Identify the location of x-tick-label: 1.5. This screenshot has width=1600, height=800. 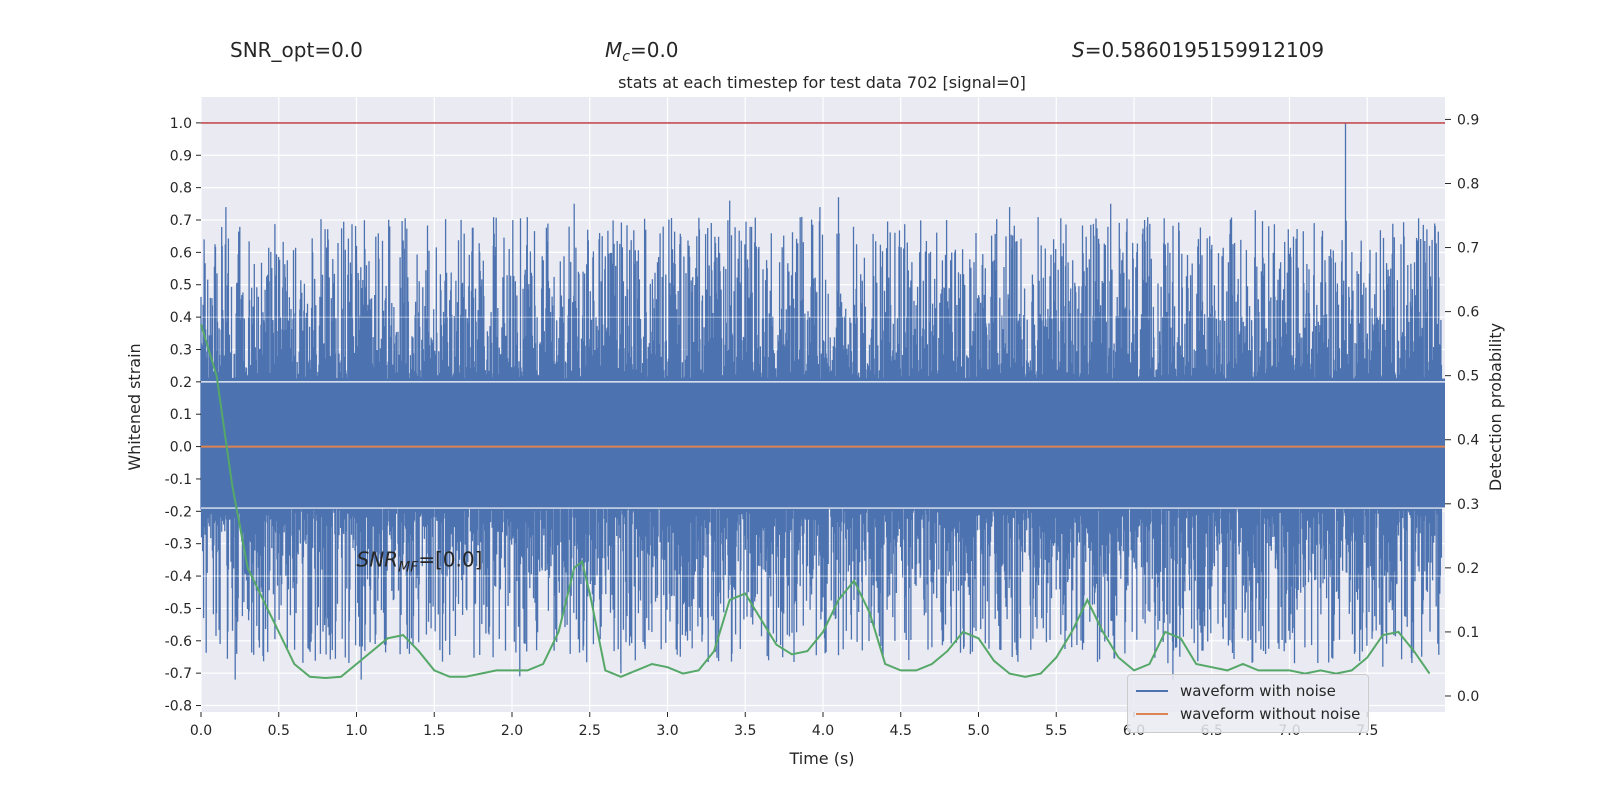
(434, 731).